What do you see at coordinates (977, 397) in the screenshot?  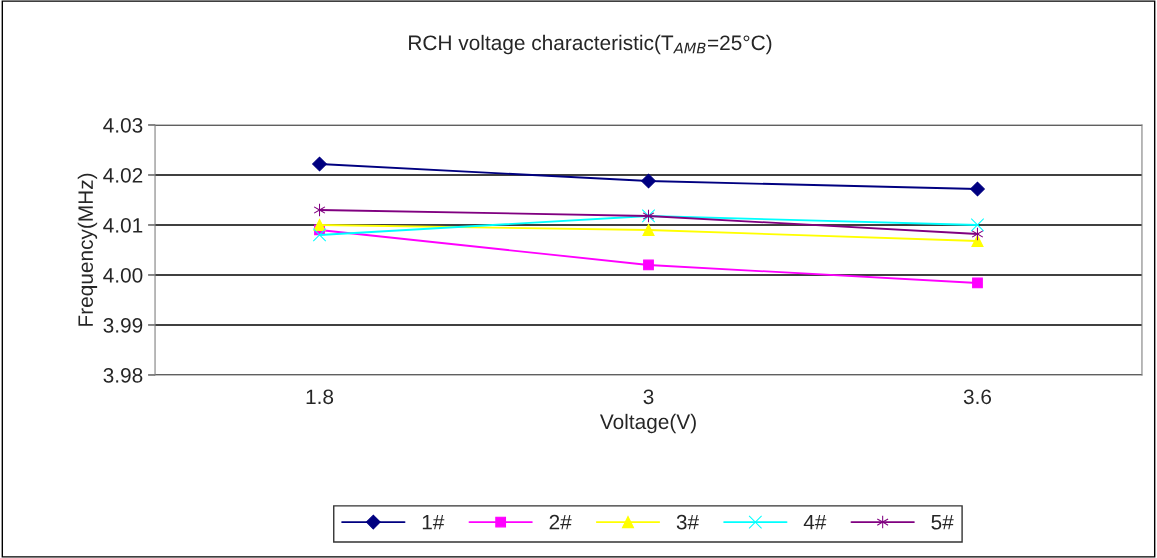 I see `x-tick-label: 3.6` at bounding box center [977, 397].